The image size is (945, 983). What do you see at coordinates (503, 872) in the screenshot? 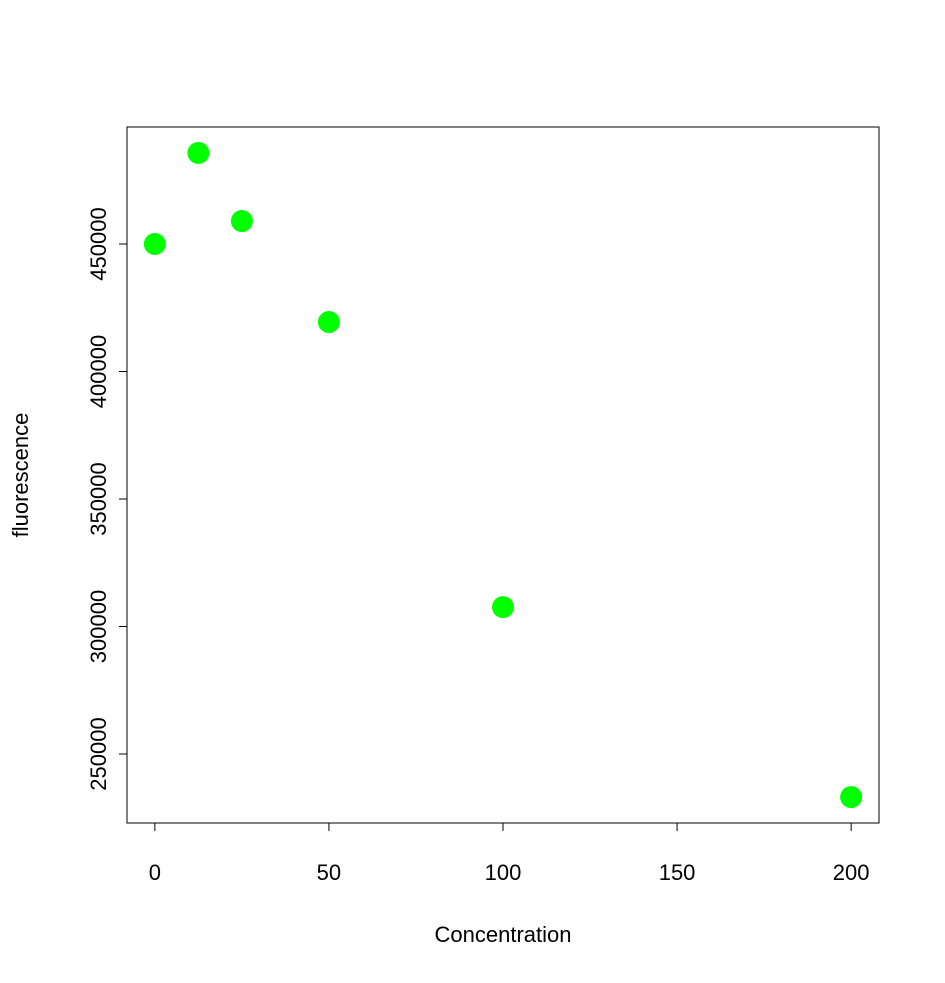
I see `x-tick-label: 100` at bounding box center [503, 872].